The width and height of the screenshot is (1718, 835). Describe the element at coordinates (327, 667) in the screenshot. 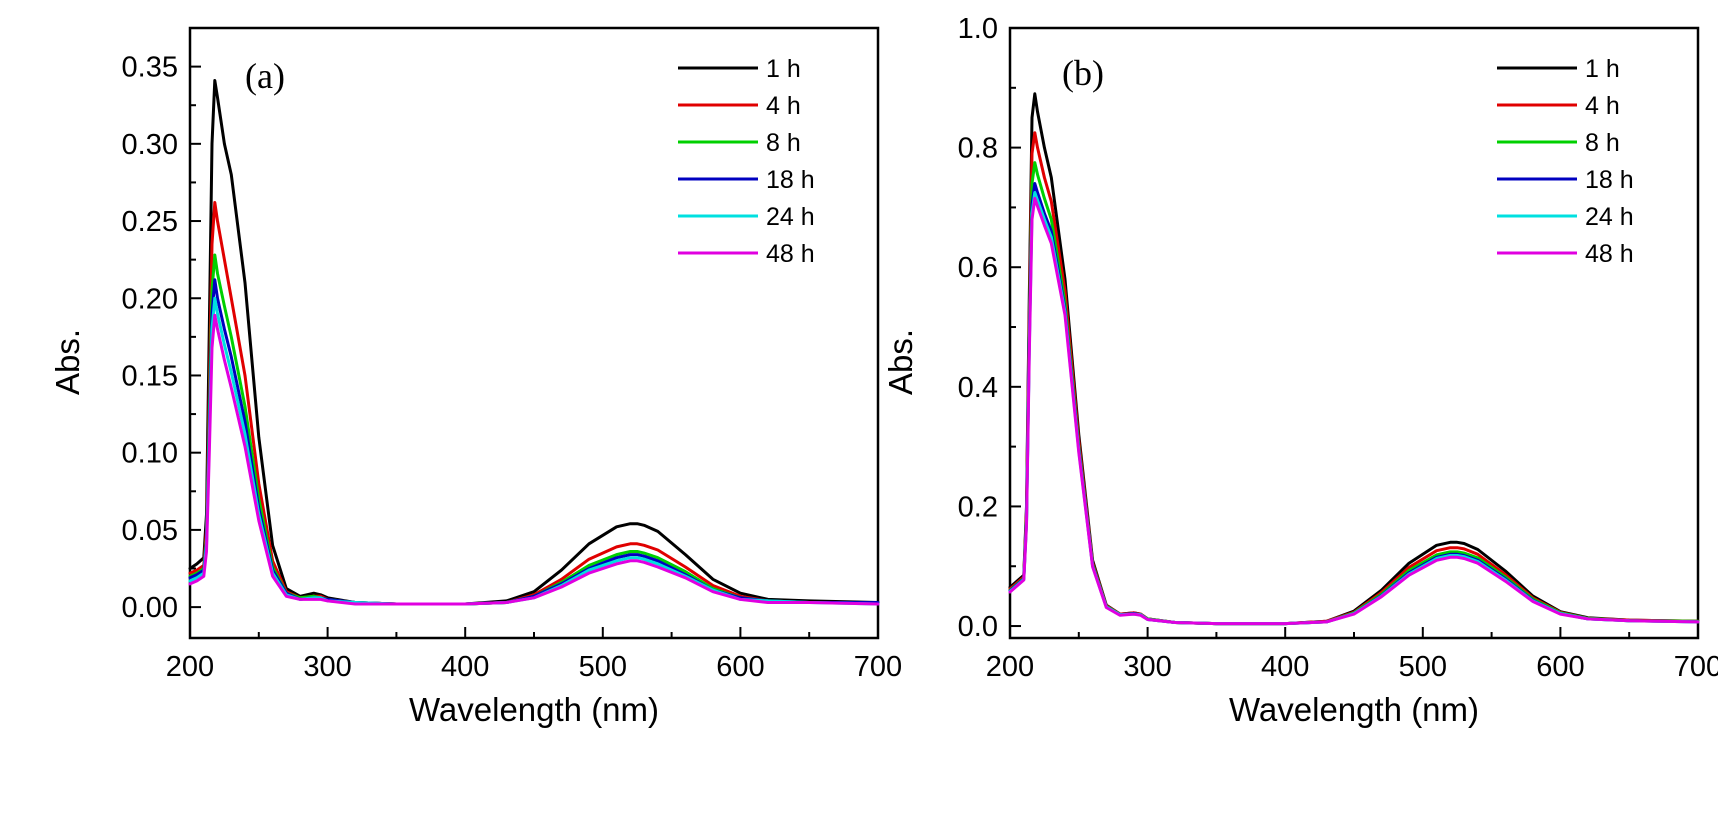

I see `x-tick-label-a-1: 300` at that location.